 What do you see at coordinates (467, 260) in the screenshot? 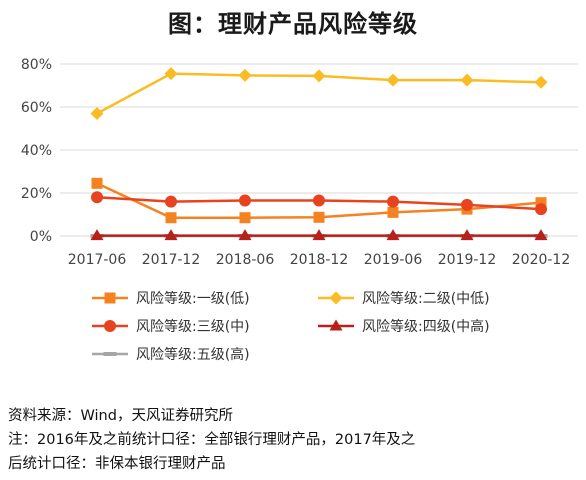
I see `x-tick-label: 2019-12` at bounding box center [467, 260].